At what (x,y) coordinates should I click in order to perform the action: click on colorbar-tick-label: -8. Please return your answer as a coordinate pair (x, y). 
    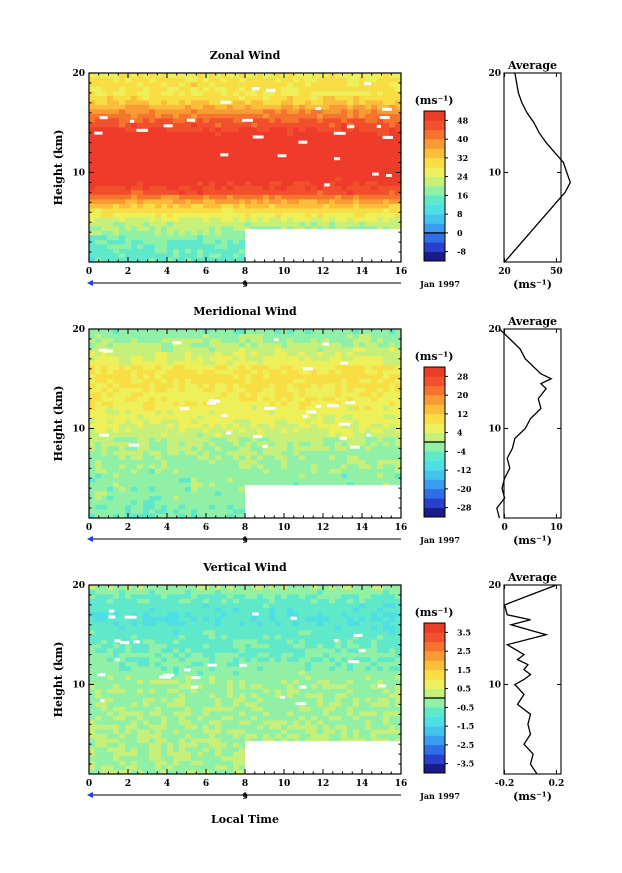
    Looking at the image, I should click on (461, 252).